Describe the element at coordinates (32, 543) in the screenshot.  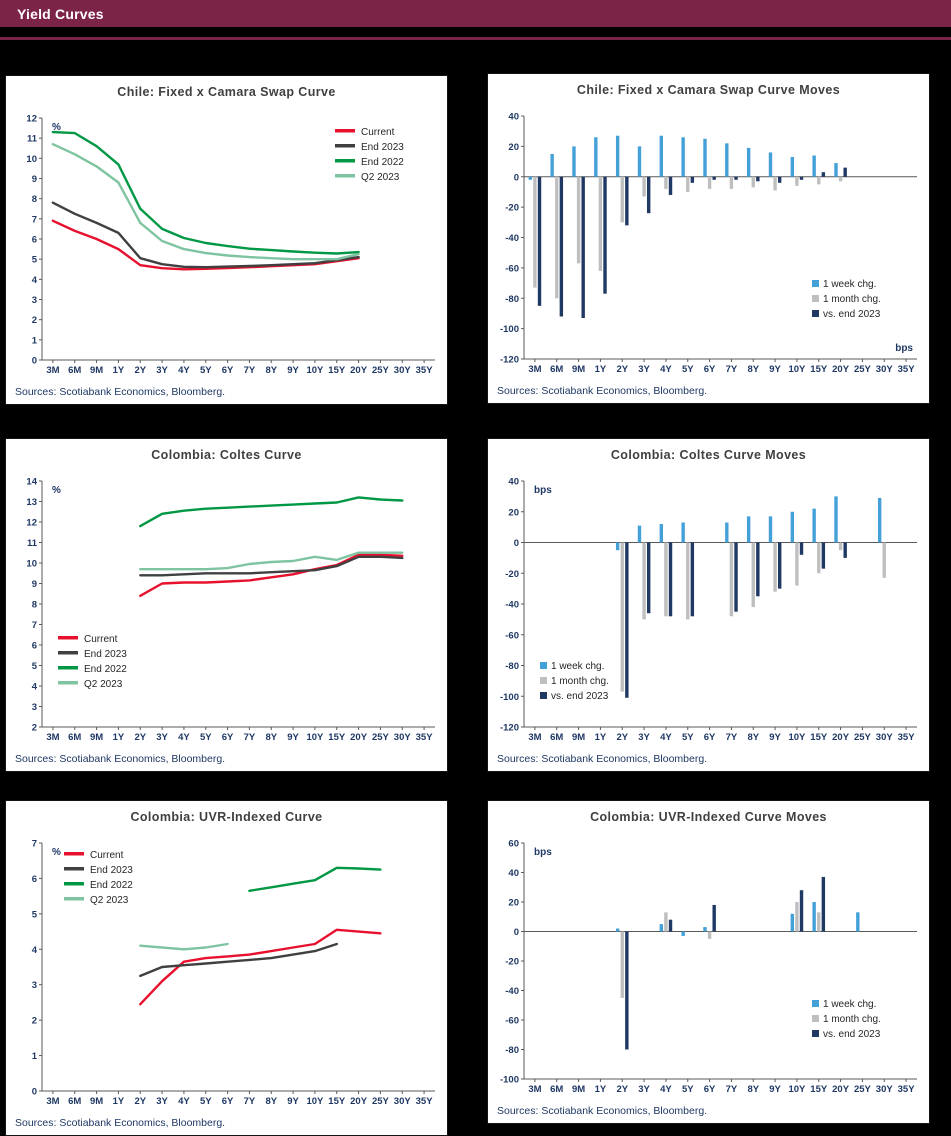
I see `svg-text: 11` at that location.